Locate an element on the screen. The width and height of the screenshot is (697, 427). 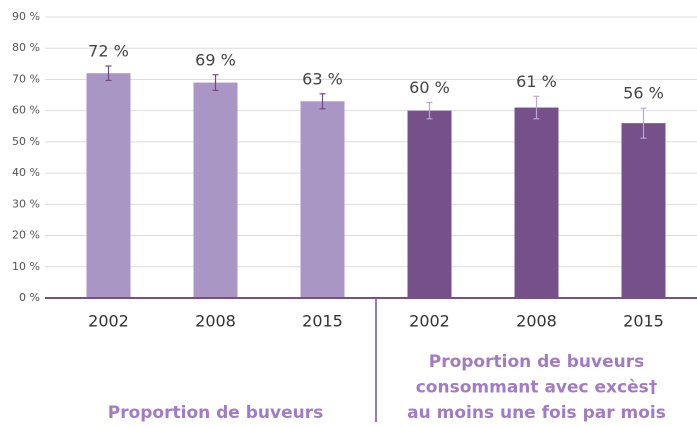
value-label: 72 % is located at coordinates (108, 51).